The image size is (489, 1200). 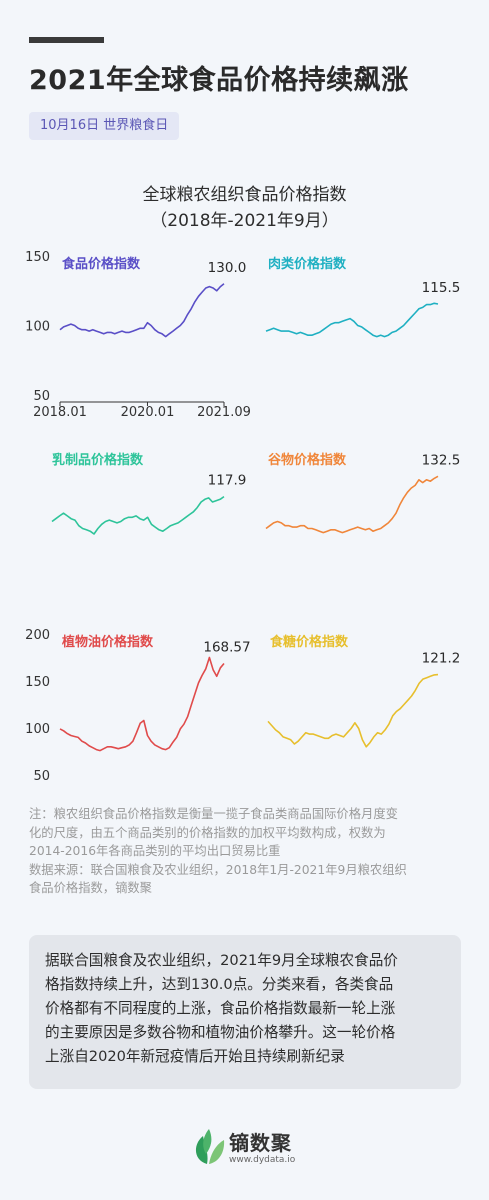 I want to click on header-accent-bar, so click(x=66, y=40).